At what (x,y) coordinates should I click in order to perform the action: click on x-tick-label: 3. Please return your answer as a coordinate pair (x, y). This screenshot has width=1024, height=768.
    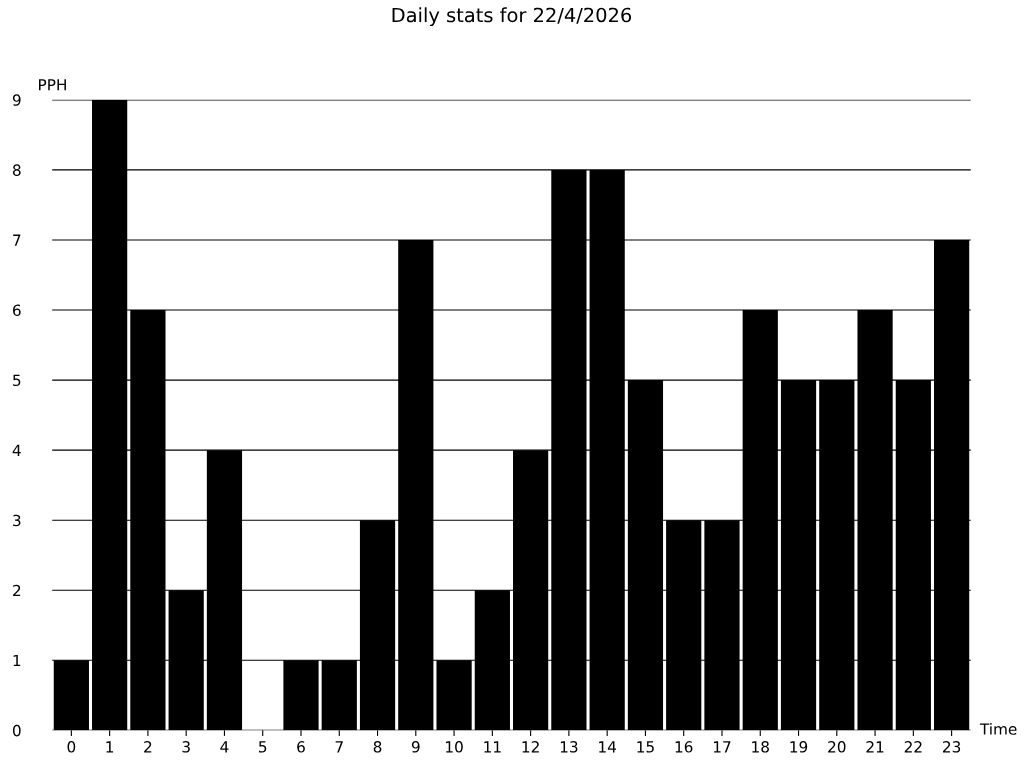
    Looking at the image, I should click on (186, 747).